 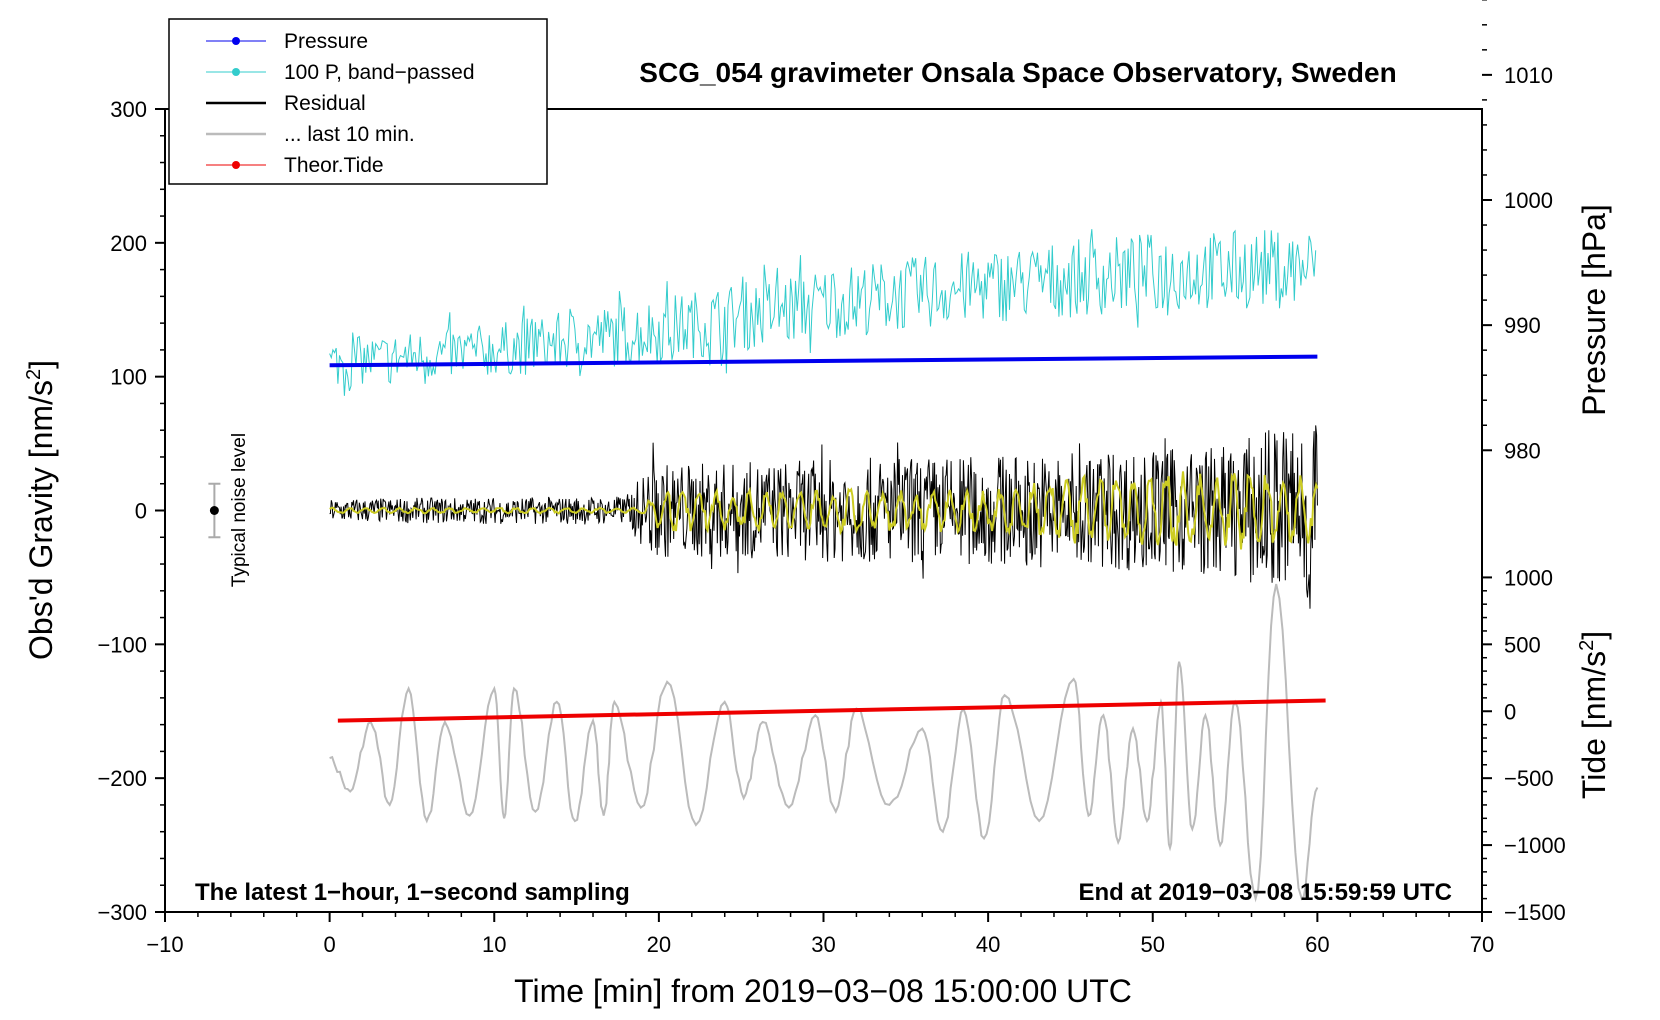 I want to click on y-axis-left-label: Obs'd Gravity [nm/s2], so click(x=41, y=510).